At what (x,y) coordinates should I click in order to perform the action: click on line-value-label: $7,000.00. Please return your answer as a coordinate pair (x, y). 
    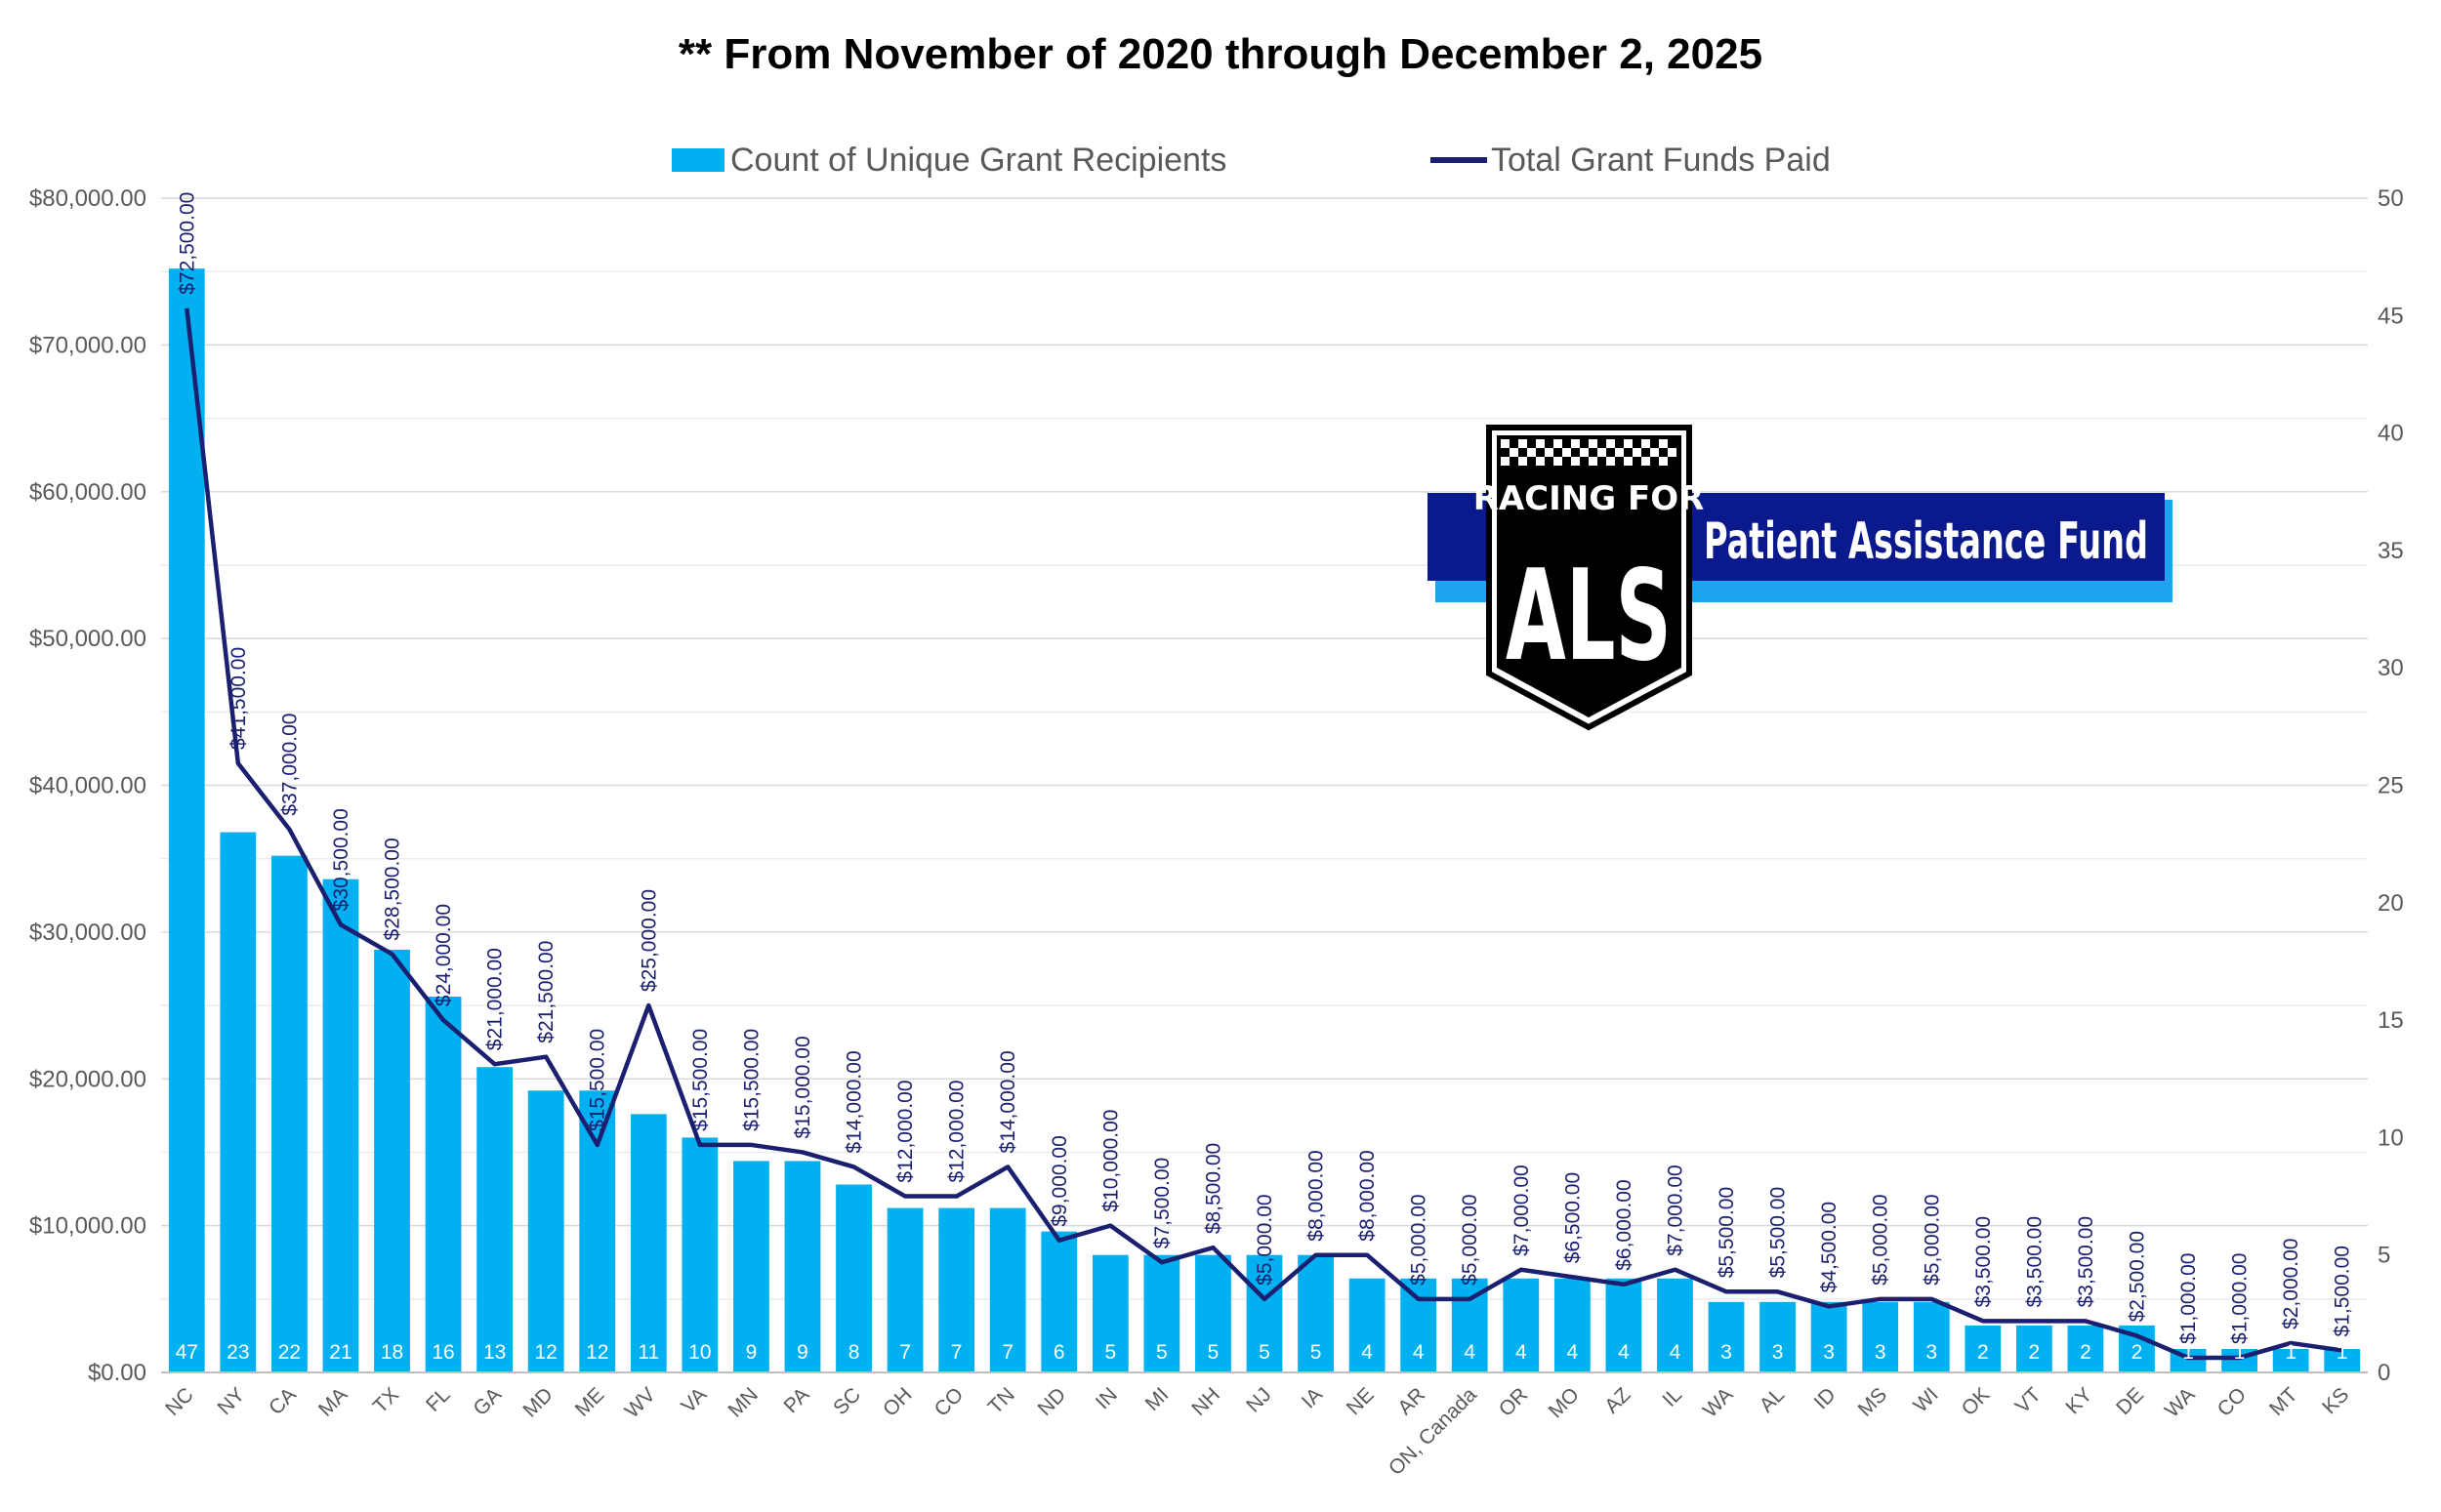
    Looking at the image, I should click on (1522, 1210).